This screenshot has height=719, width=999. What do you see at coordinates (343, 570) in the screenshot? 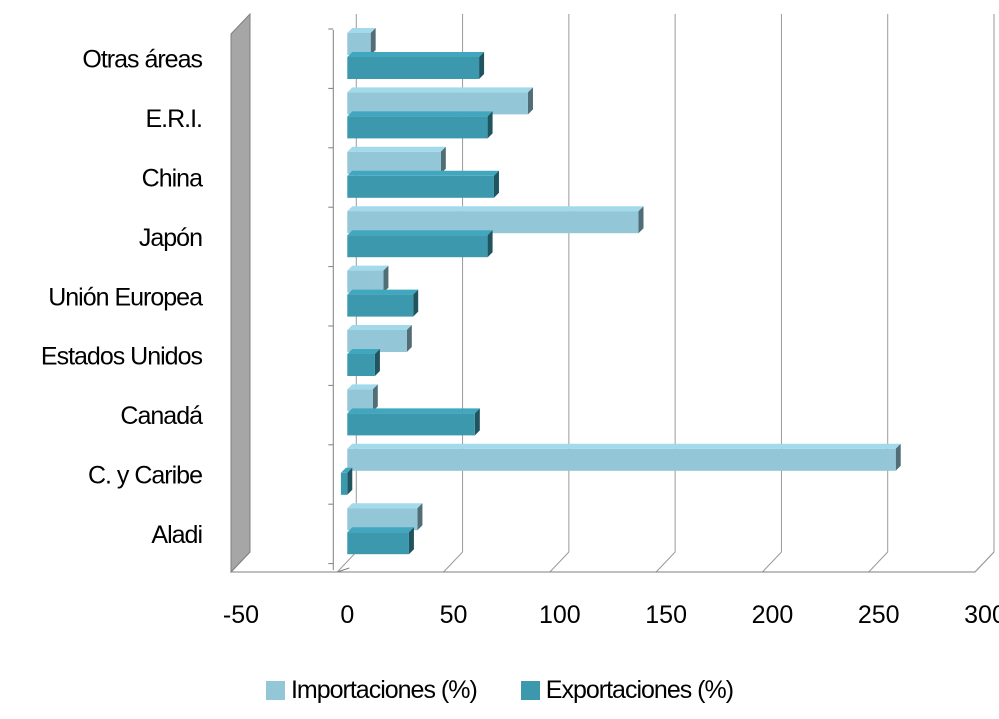
I see `zero-axis-foot` at bounding box center [343, 570].